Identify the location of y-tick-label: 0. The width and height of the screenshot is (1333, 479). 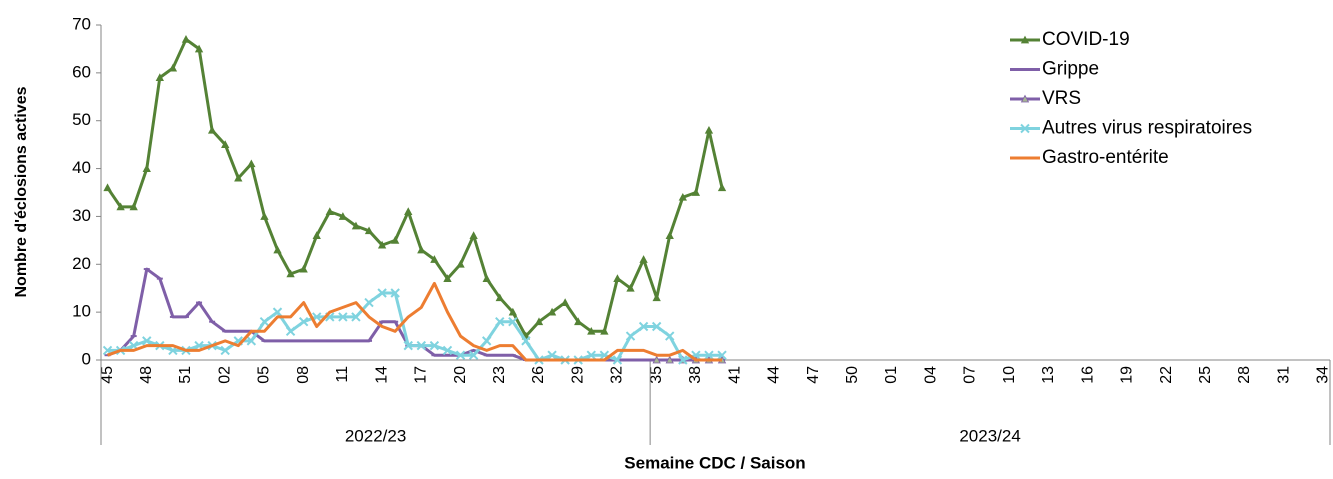
(86, 358).